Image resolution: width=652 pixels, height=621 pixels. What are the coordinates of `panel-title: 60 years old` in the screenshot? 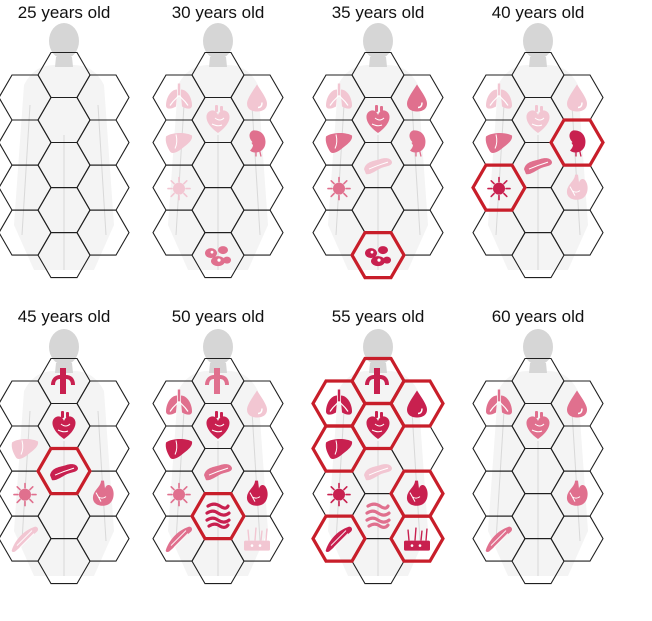 It's located at (538, 316).